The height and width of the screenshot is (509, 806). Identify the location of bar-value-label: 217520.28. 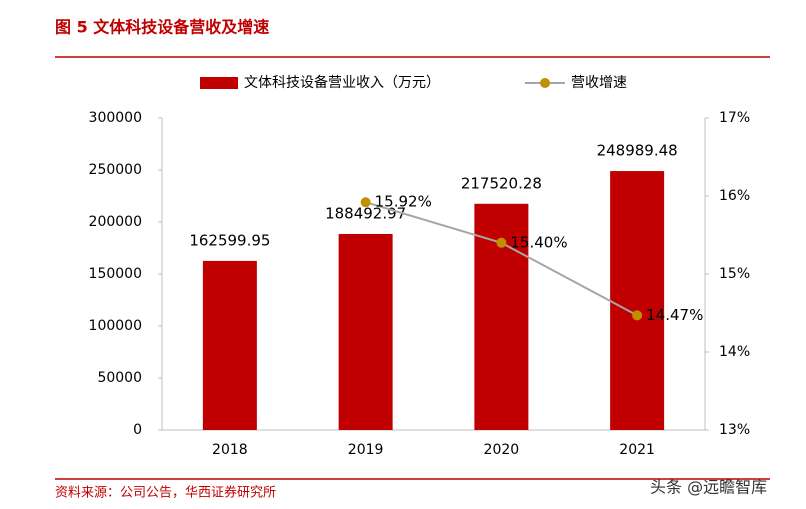
(501, 183).